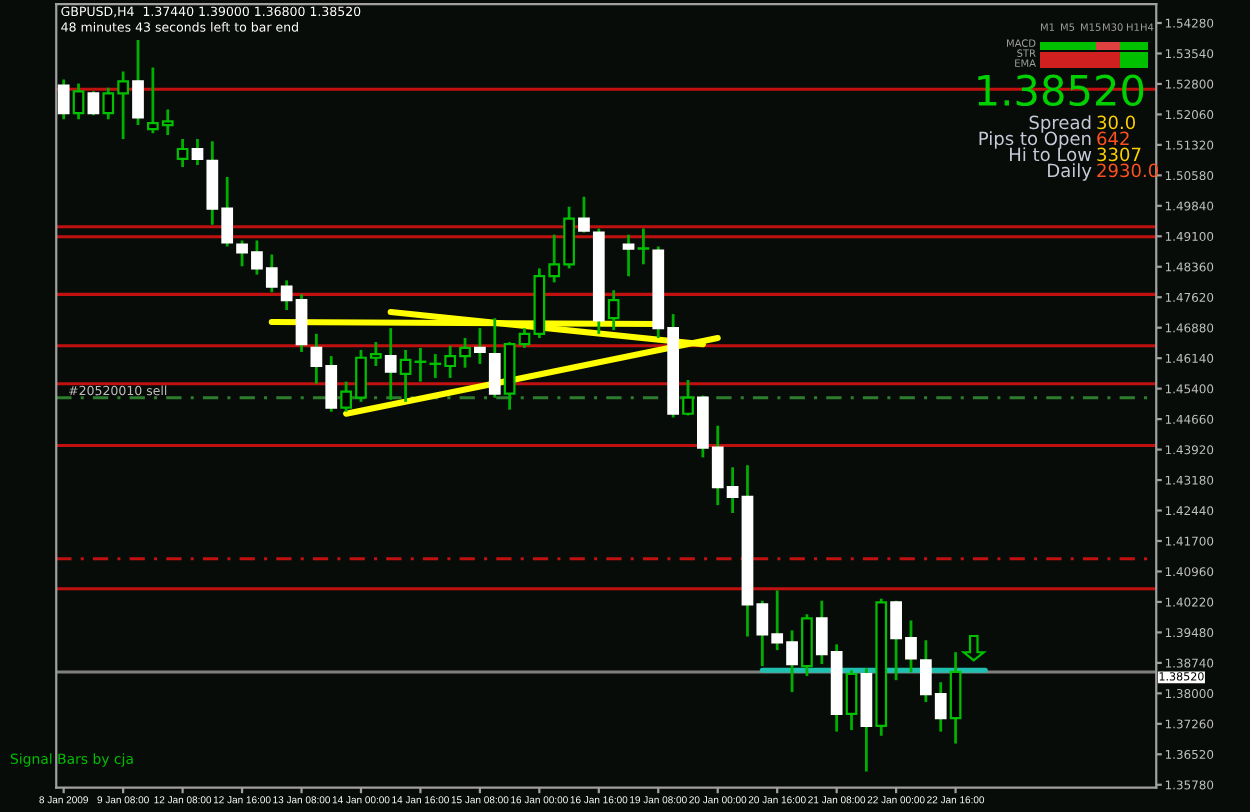  I want to click on annotation: 3307, so click(1119, 154).